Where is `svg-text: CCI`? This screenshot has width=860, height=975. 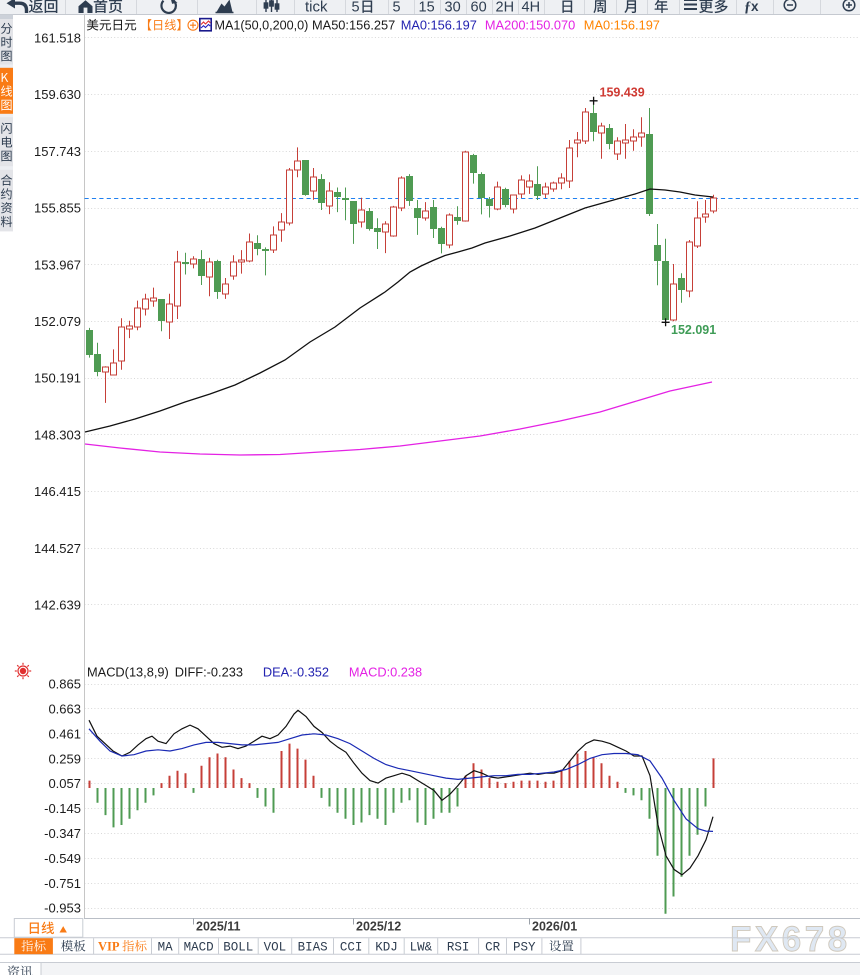
svg-text: CCI is located at coordinates (351, 948).